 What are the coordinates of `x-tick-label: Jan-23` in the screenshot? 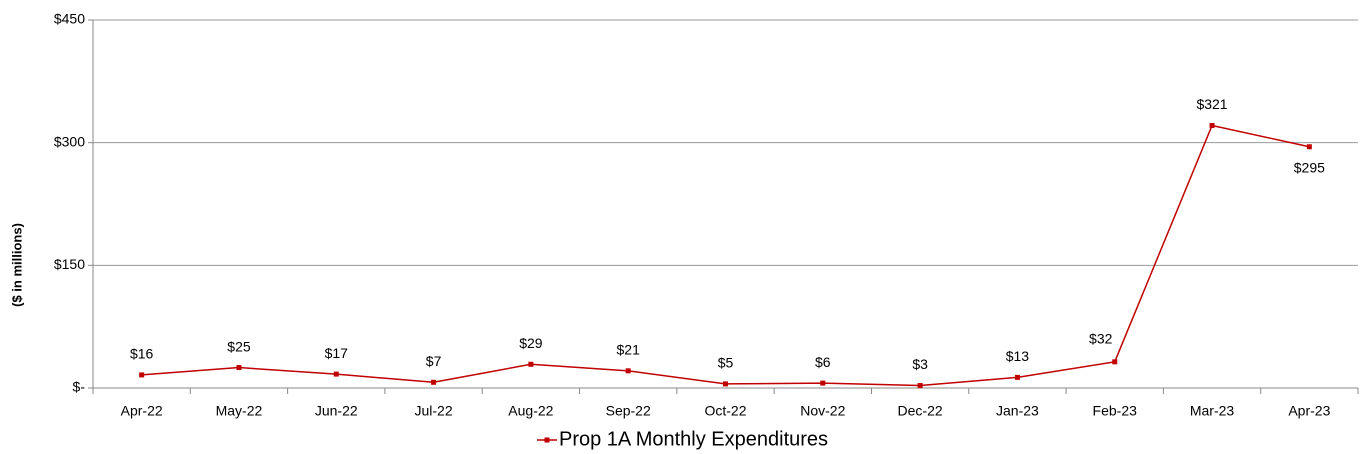 It's located at (1017, 411).